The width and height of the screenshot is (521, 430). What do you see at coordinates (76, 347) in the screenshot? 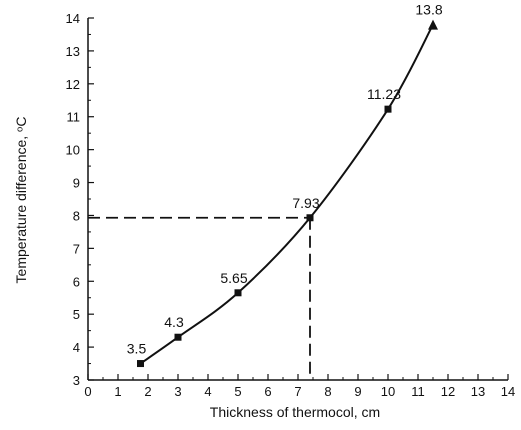
I see `y-tick-label: 4` at bounding box center [76, 347].